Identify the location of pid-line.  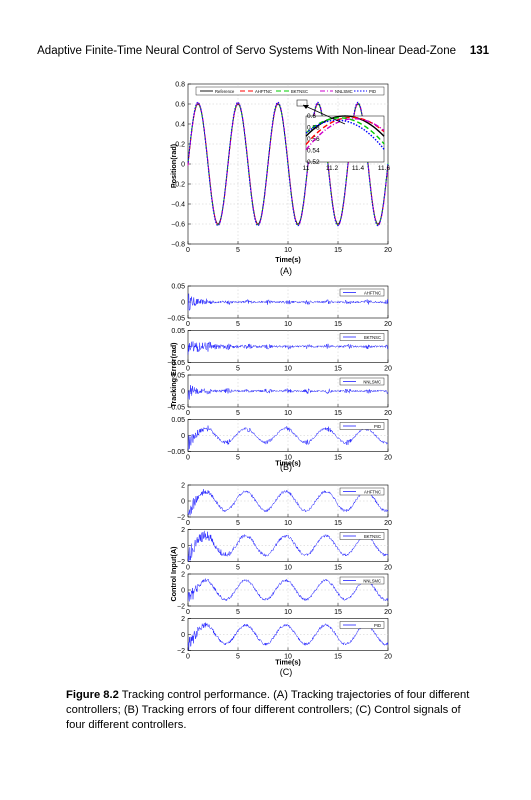
(288, 164).